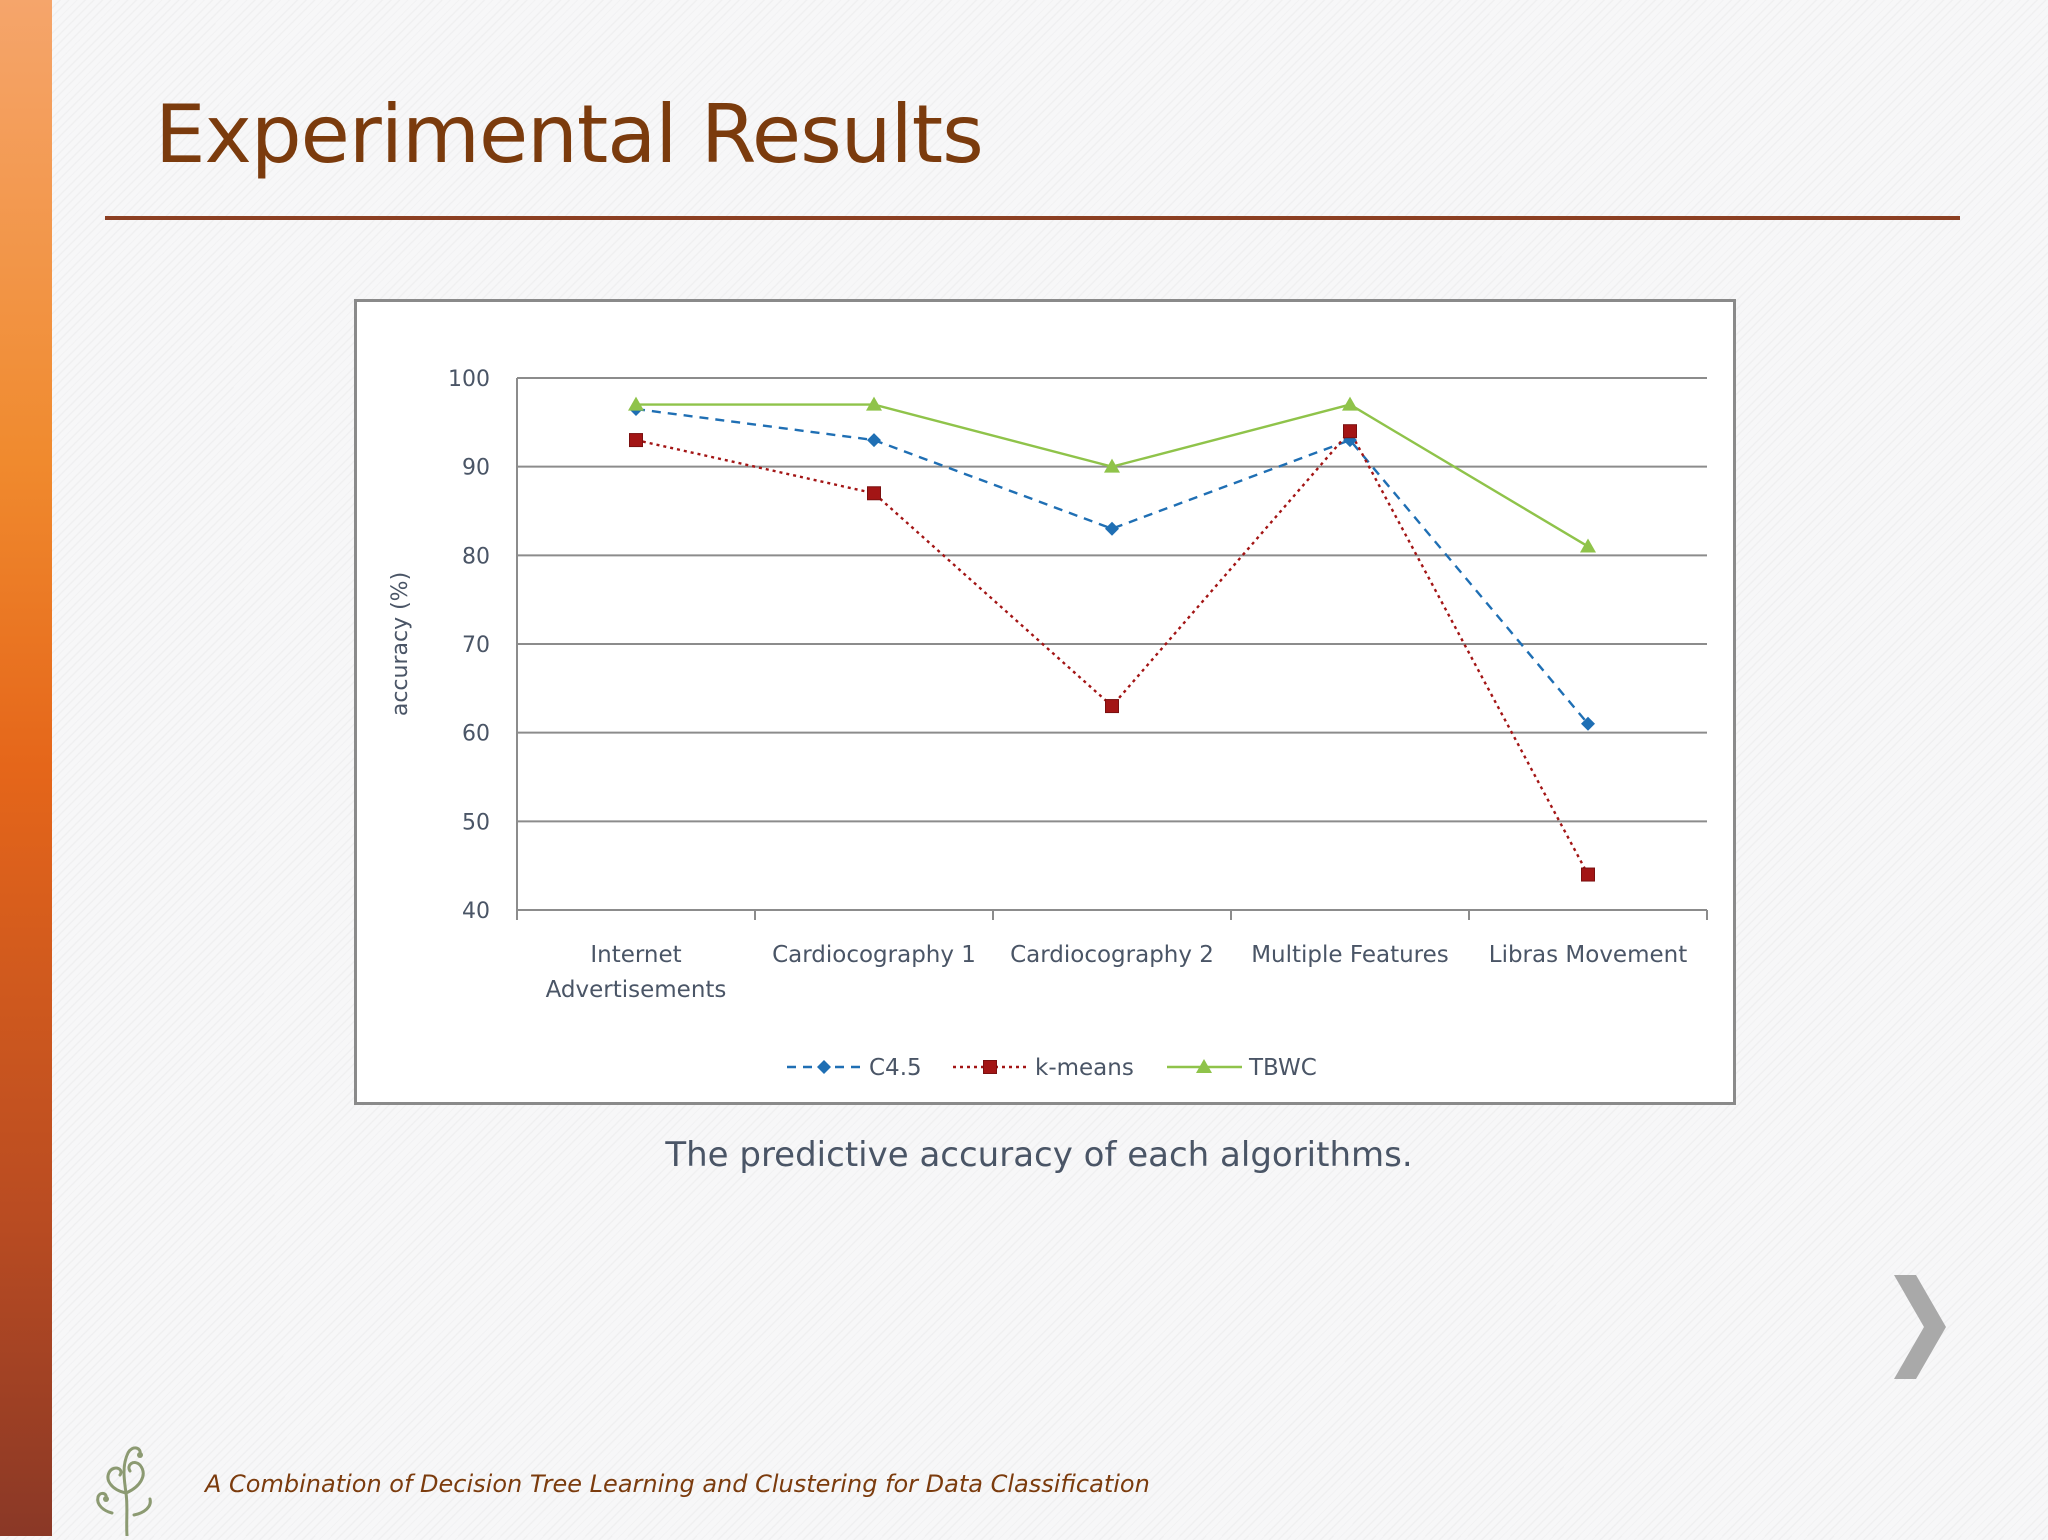 This screenshot has width=2048, height=1540. What do you see at coordinates (400, 644) in the screenshot?
I see `y-axis-title: accuracy (%)` at bounding box center [400, 644].